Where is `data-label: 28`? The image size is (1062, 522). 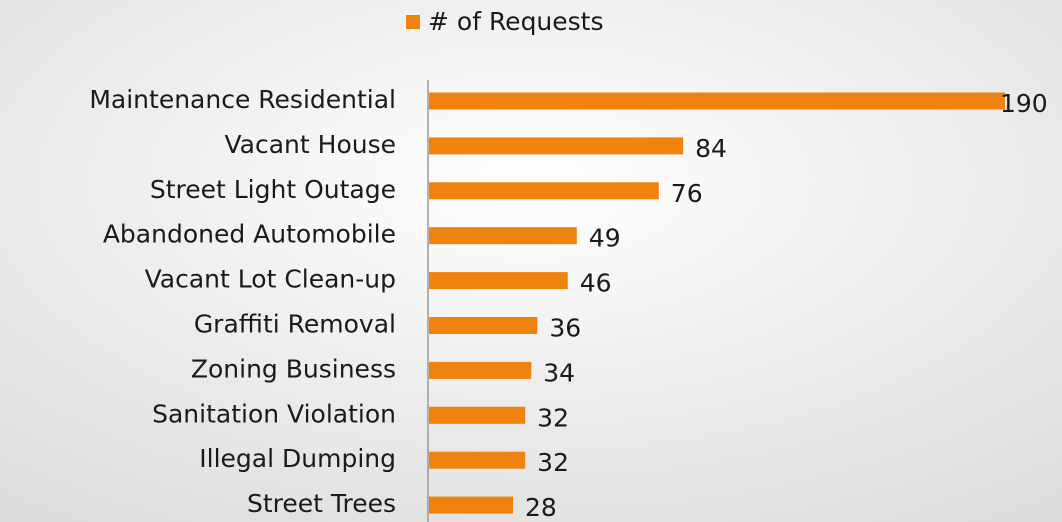 data-label: 28 is located at coordinates (541, 507).